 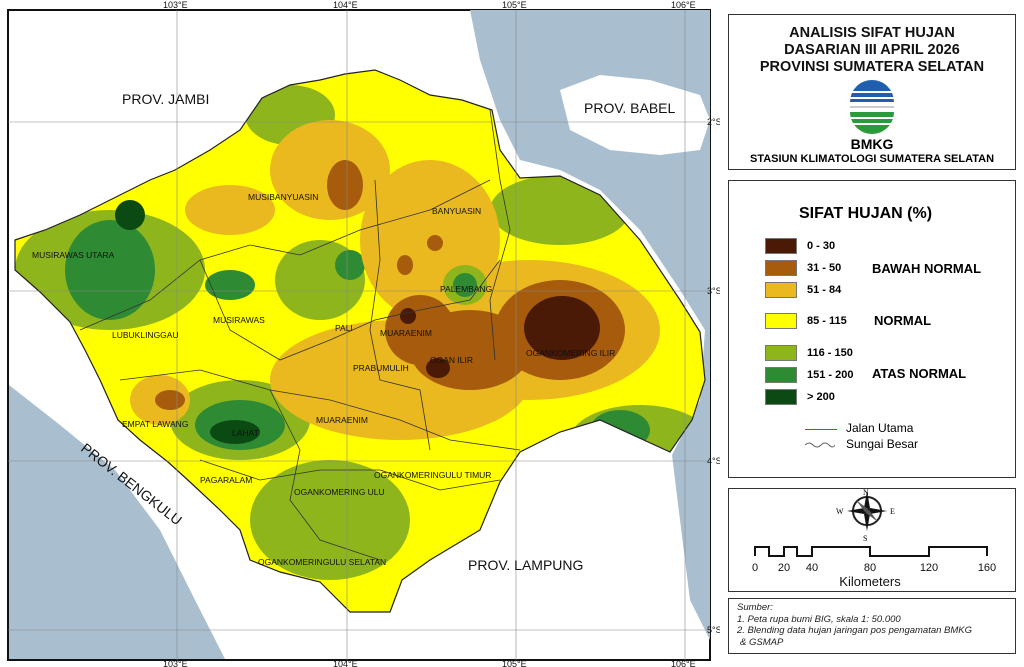 I want to click on compass-rose-icon: N S E W, so click(x=865, y=516).